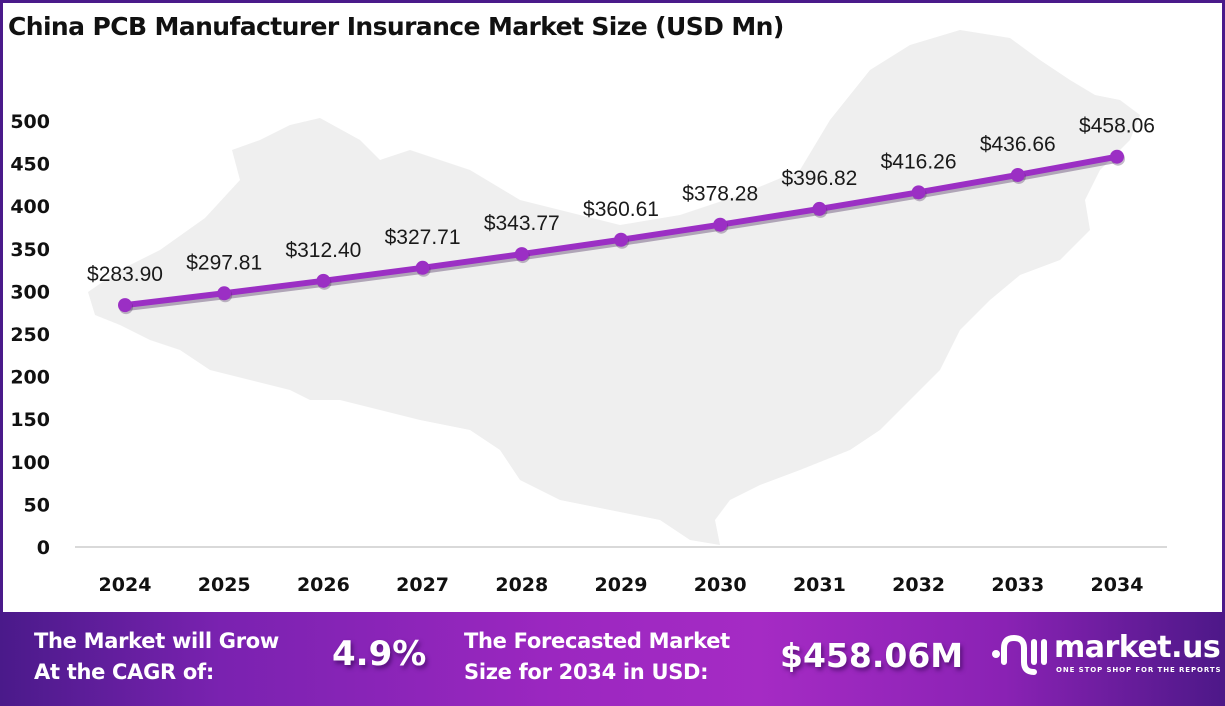  What do you see at coordinates (124, 672) in the screenshot?
I see `cagr-label-line2: At the CAGR of:` at bounding box center [124, 672].